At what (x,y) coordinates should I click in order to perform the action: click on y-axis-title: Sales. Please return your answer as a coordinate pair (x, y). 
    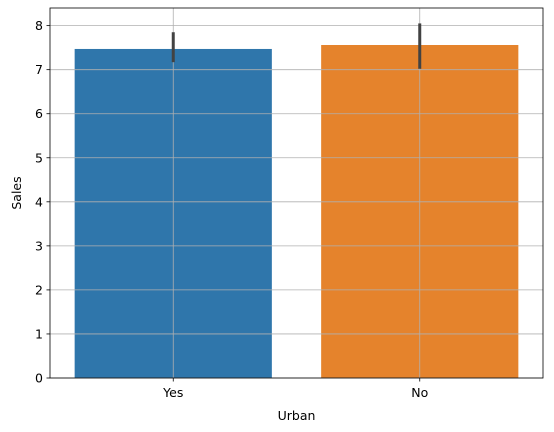
    Looking at the image, I should click on (16, 192).